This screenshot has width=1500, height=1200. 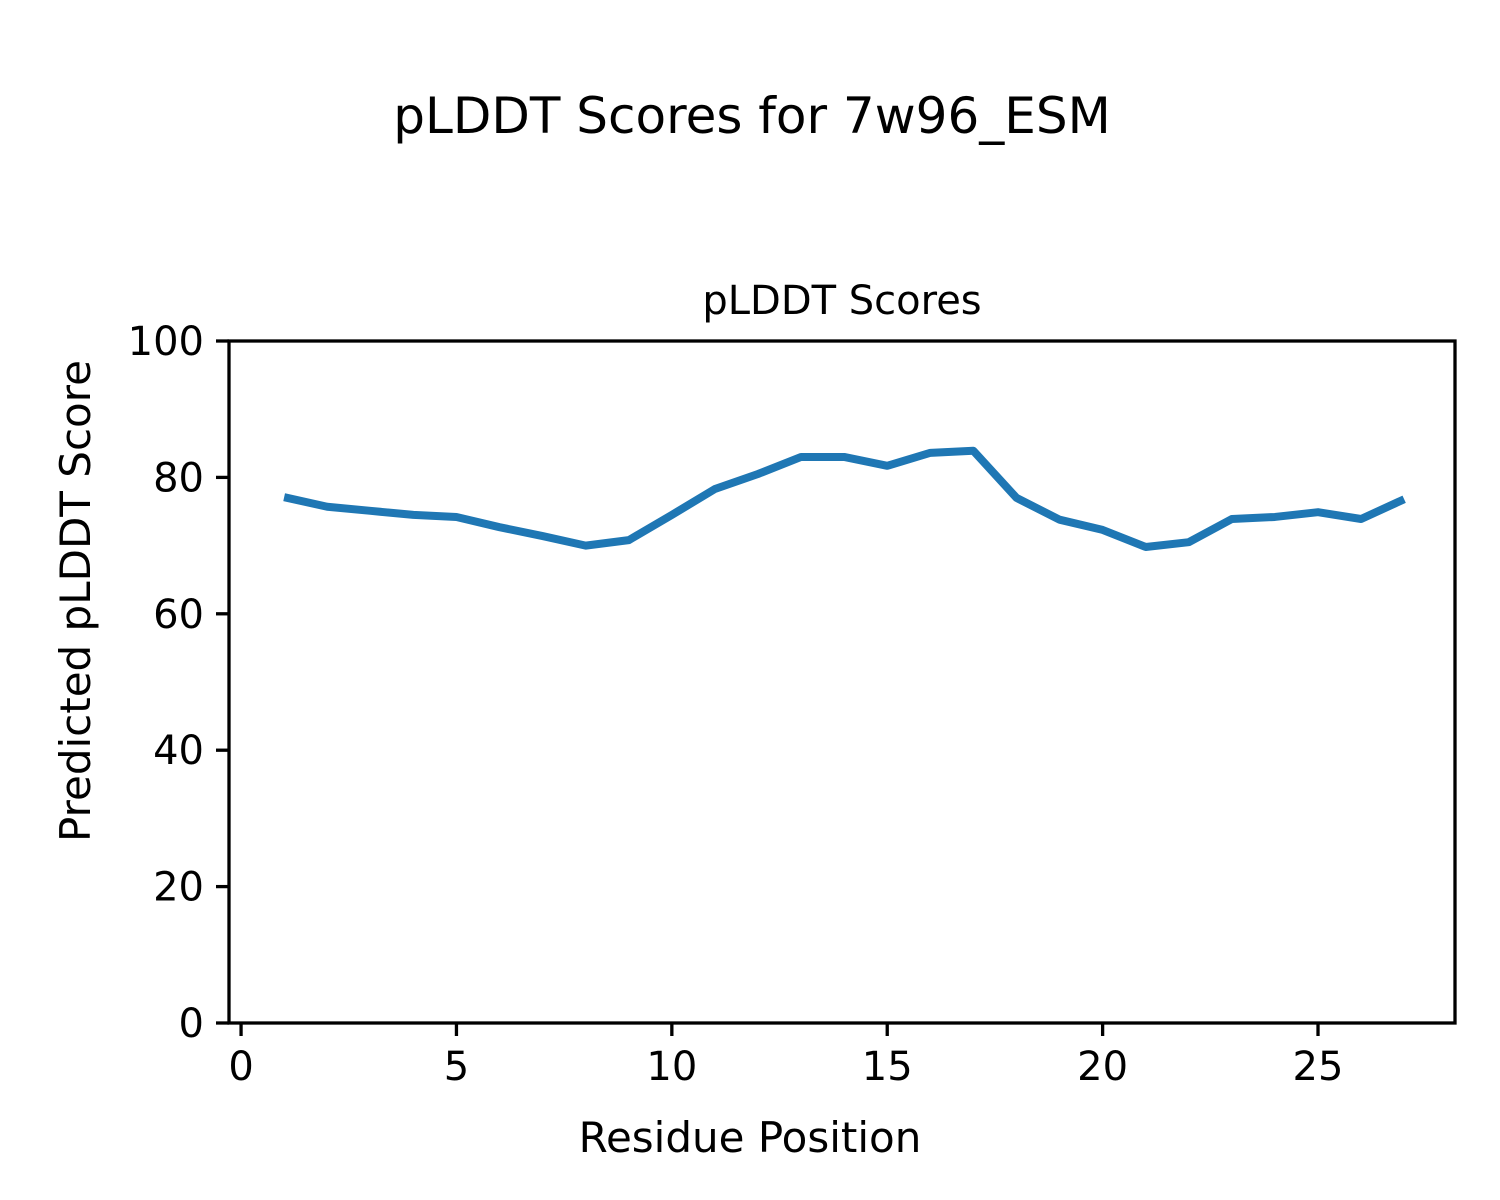 What do you see at coordinates (178, 751) in the screenshot?
I see `y-tick-label: 40` at bounding box center [178, 751].